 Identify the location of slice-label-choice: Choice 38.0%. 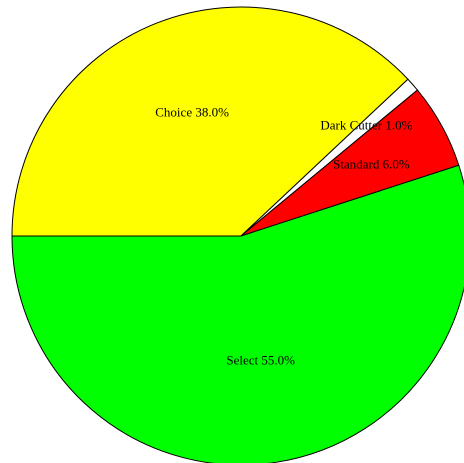
(192, 112).